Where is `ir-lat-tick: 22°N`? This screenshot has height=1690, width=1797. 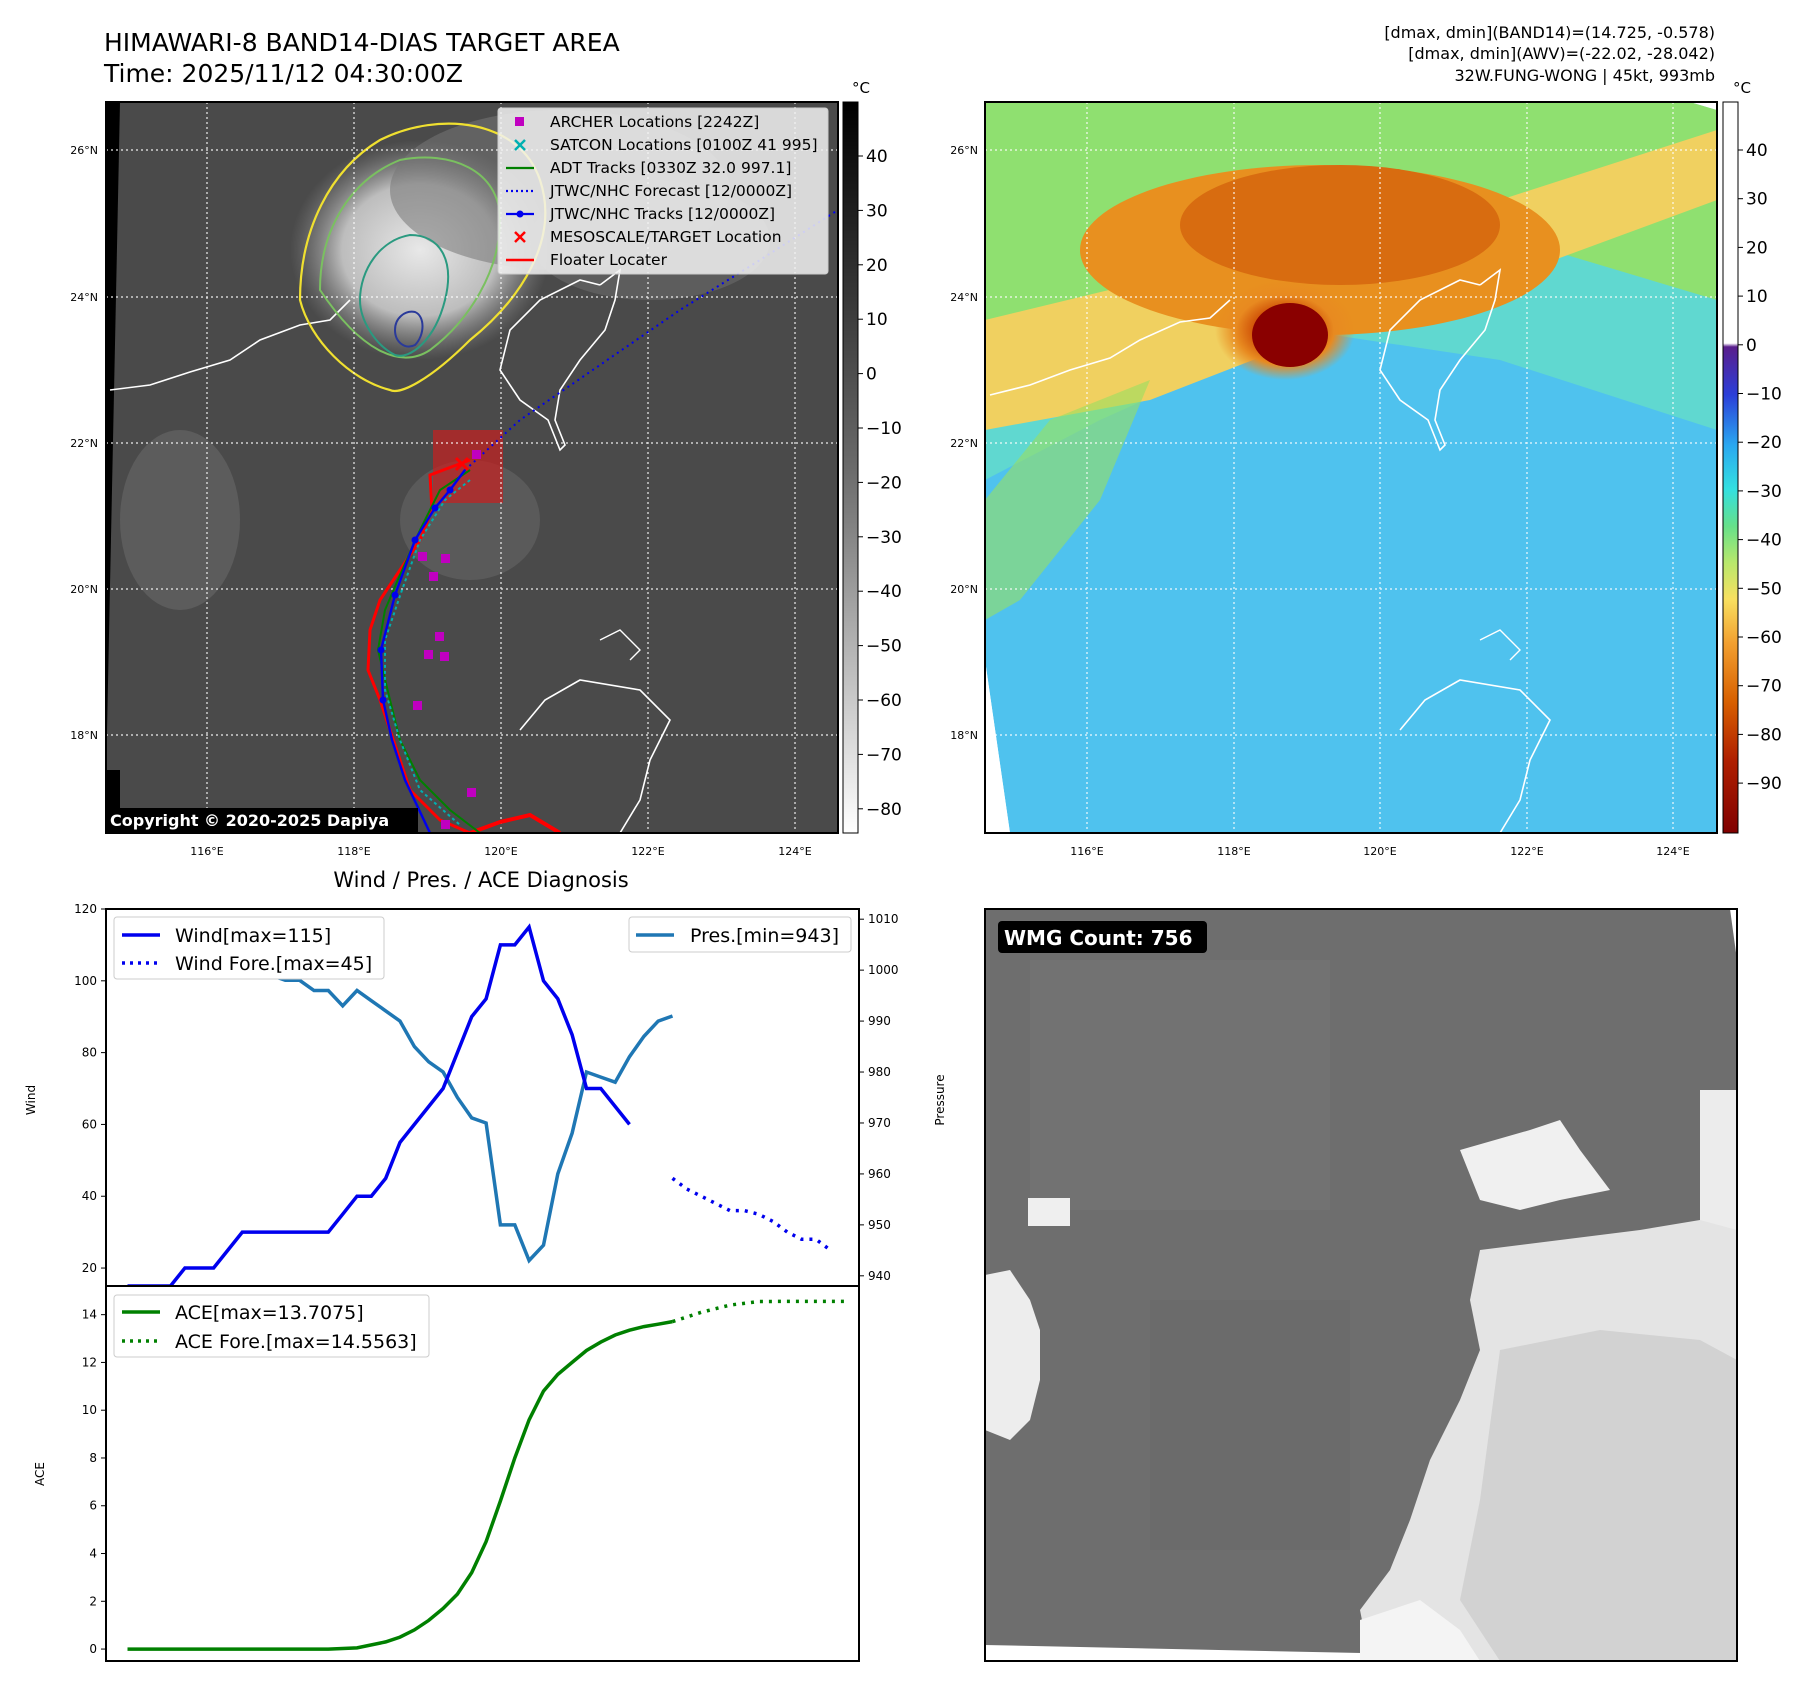 ir-lat-tick: 22°N is located at coordinates (84, 443).